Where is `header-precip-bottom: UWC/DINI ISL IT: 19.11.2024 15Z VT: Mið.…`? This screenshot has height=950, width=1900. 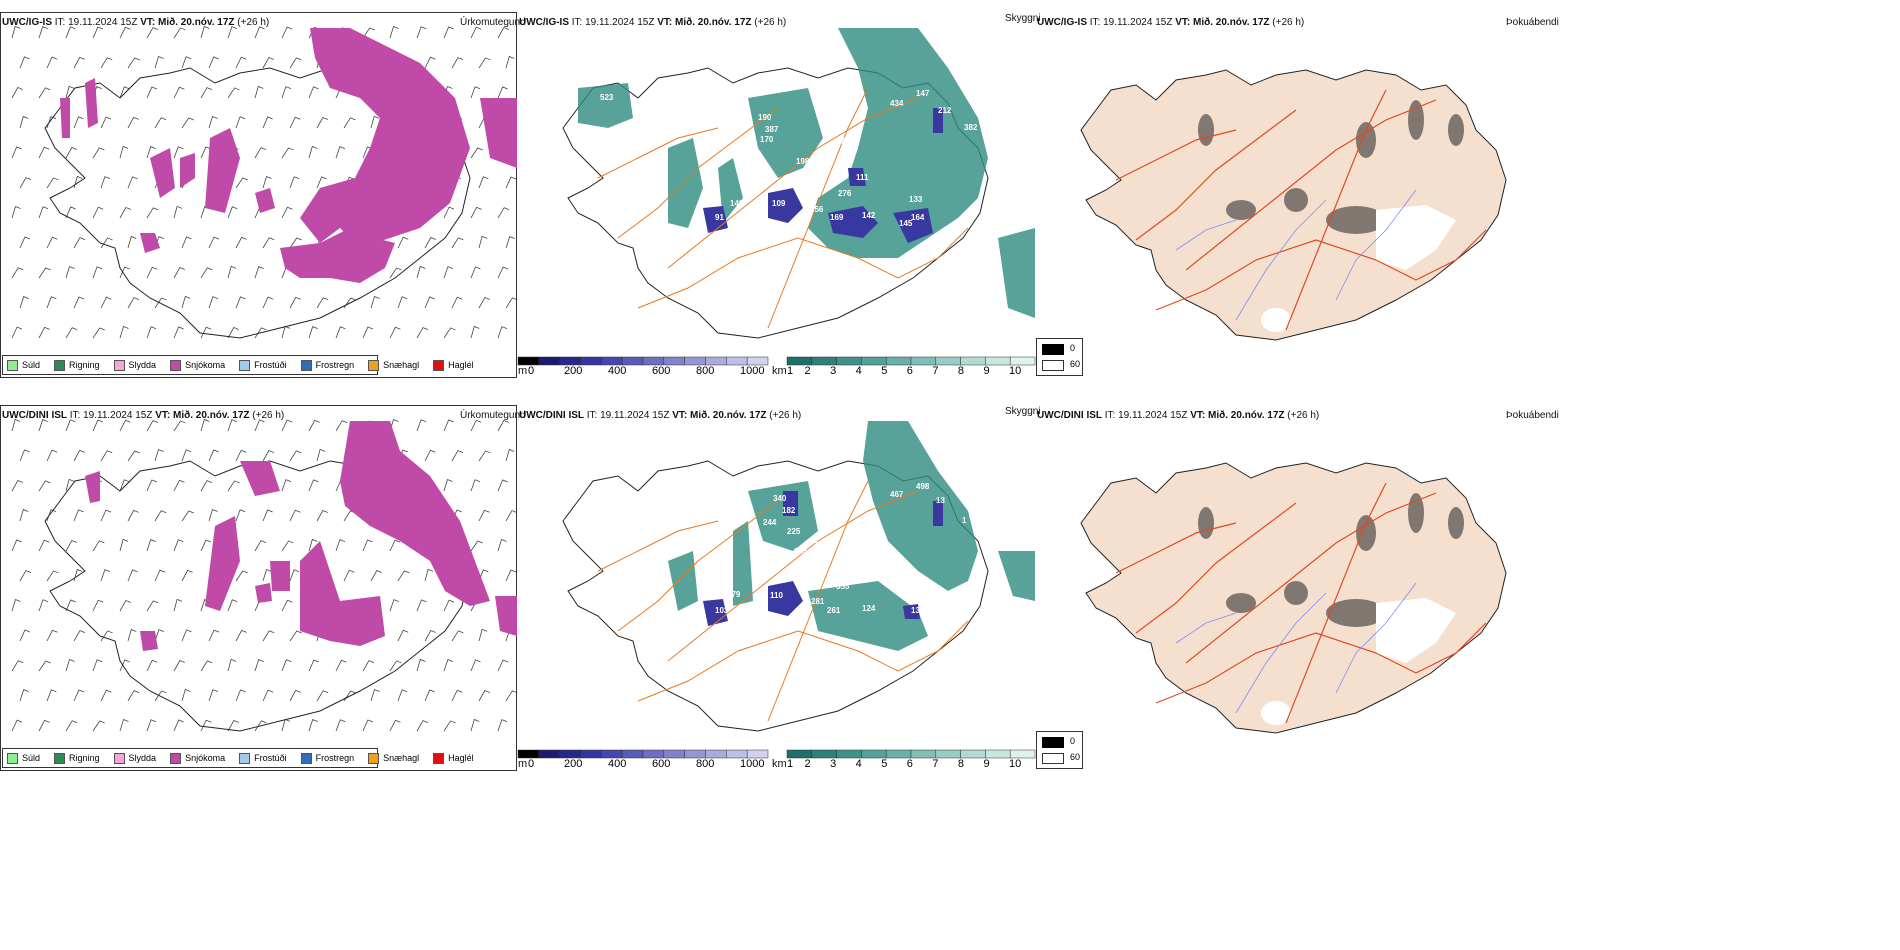
header-precip-bottom: UWC/DINI ISL IT: 19.11.2024 15Z VT: Mið.… is located at coordinates (143, 415).